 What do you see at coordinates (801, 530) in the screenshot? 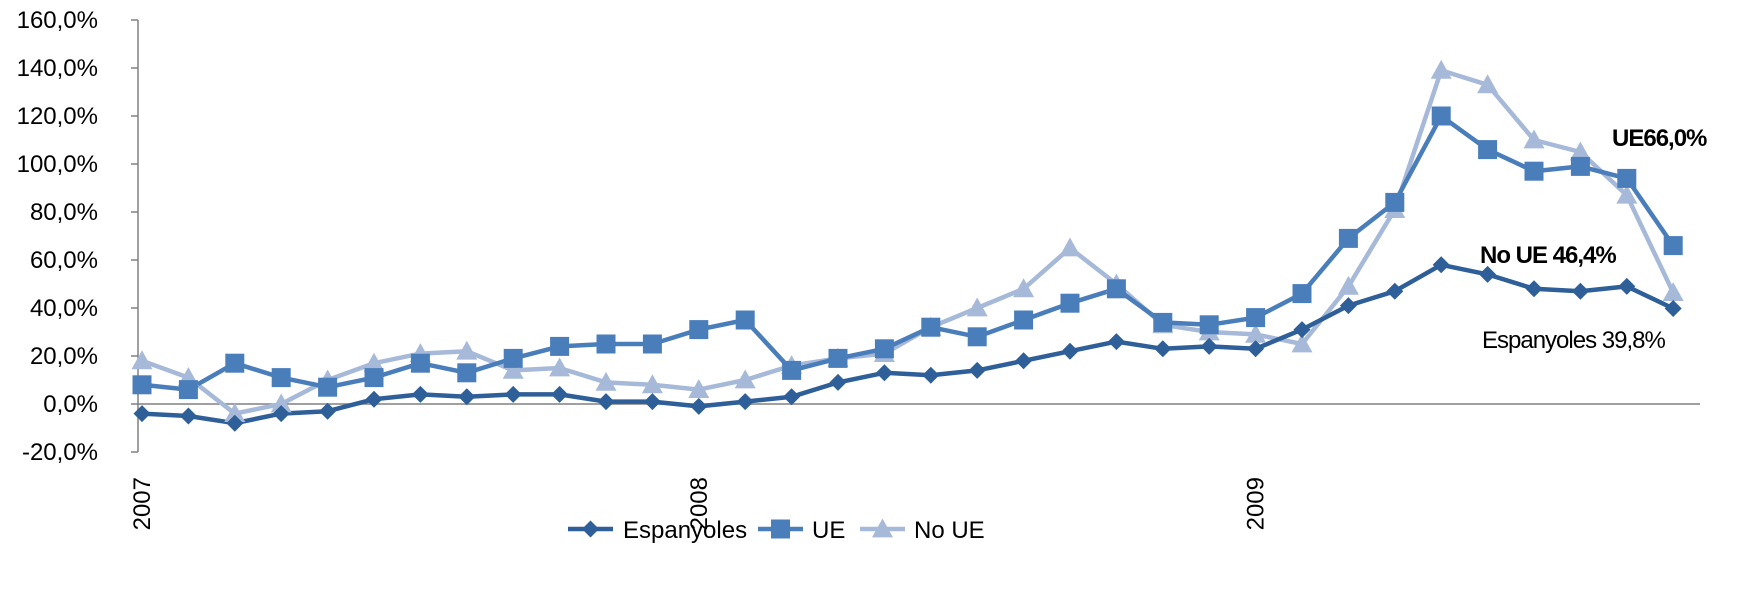
I see `legend-item: UE` at bounding box center [801, 530].